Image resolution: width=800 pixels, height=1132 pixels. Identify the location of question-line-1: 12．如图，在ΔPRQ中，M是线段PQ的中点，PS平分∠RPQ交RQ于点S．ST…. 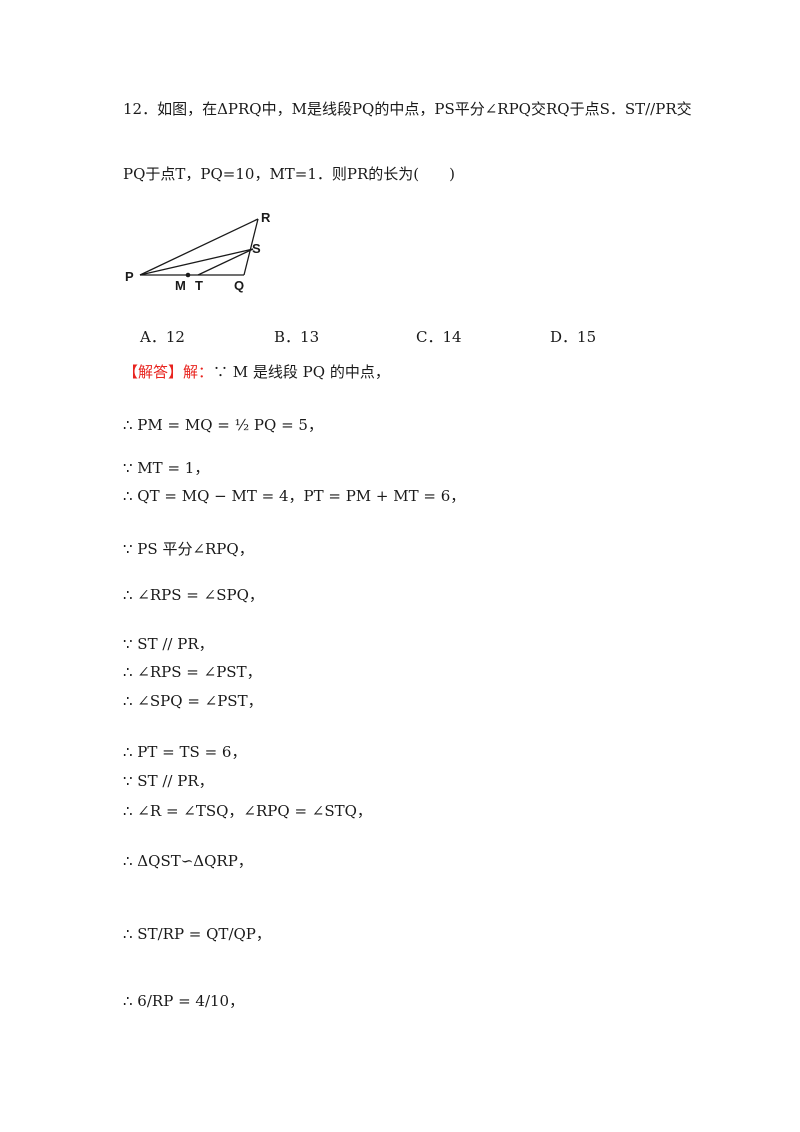
(407, 108).